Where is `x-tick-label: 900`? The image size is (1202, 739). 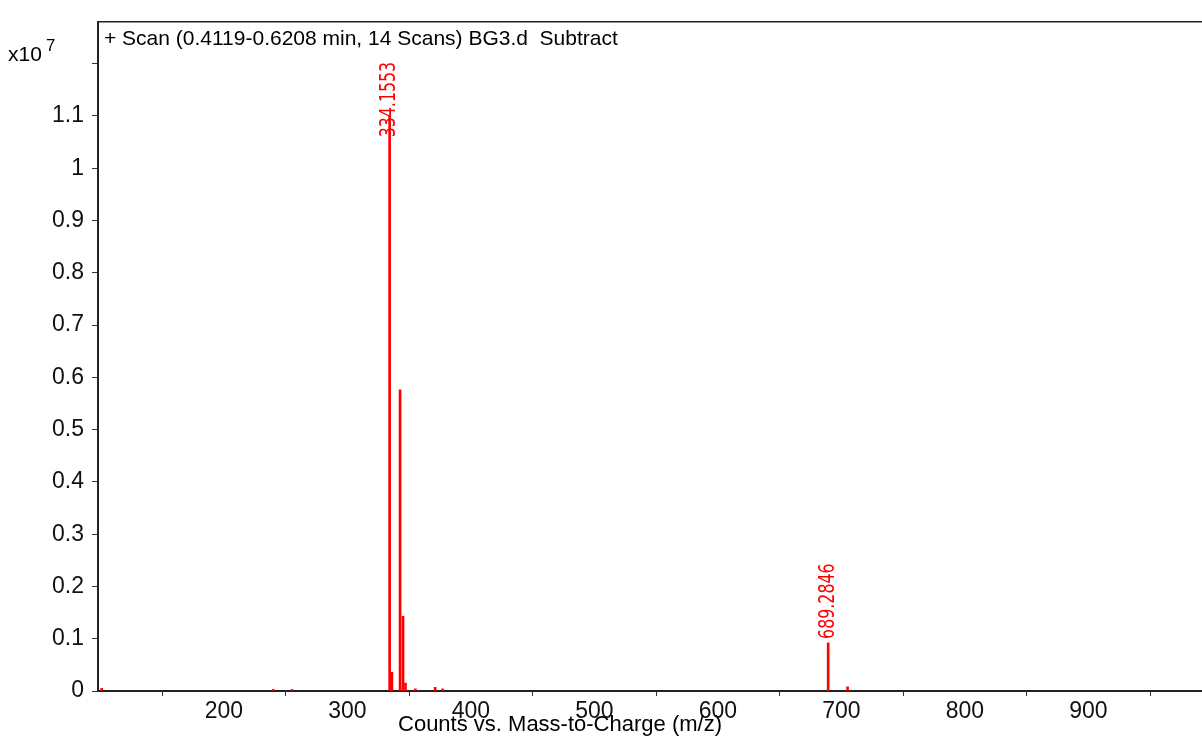
x-tick-label: 900 is located at coordinates (1088, 710).